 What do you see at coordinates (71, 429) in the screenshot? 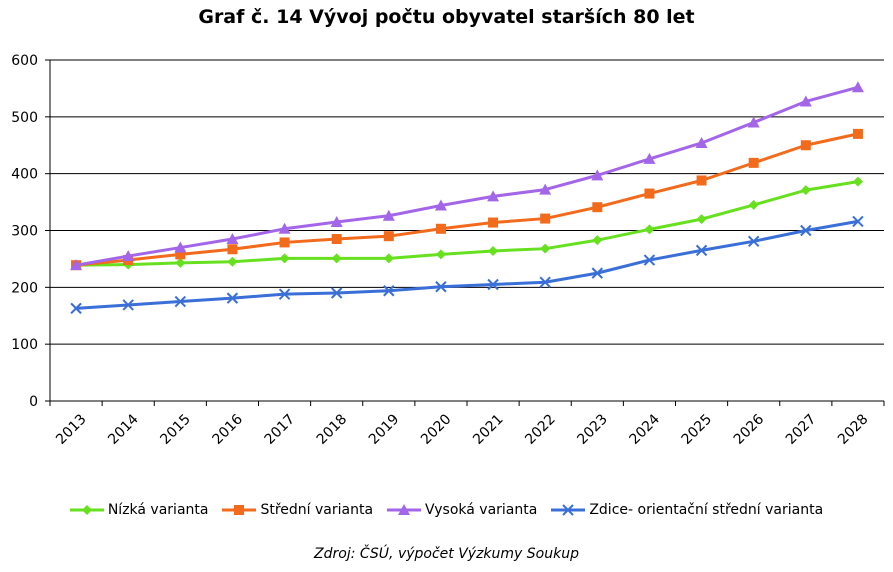
I see `x-tick-label: 2013` at bounding box center [71, 429].